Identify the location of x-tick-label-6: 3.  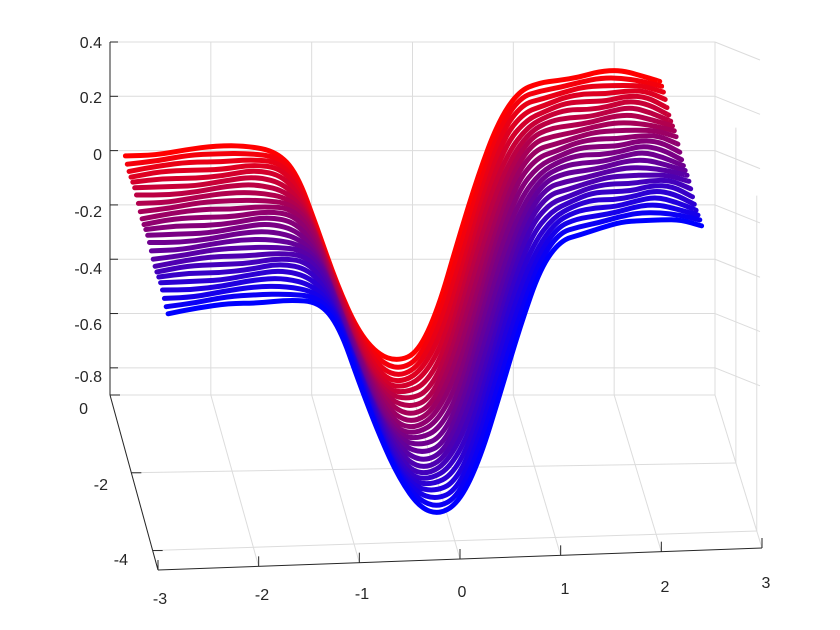
(766, 583).